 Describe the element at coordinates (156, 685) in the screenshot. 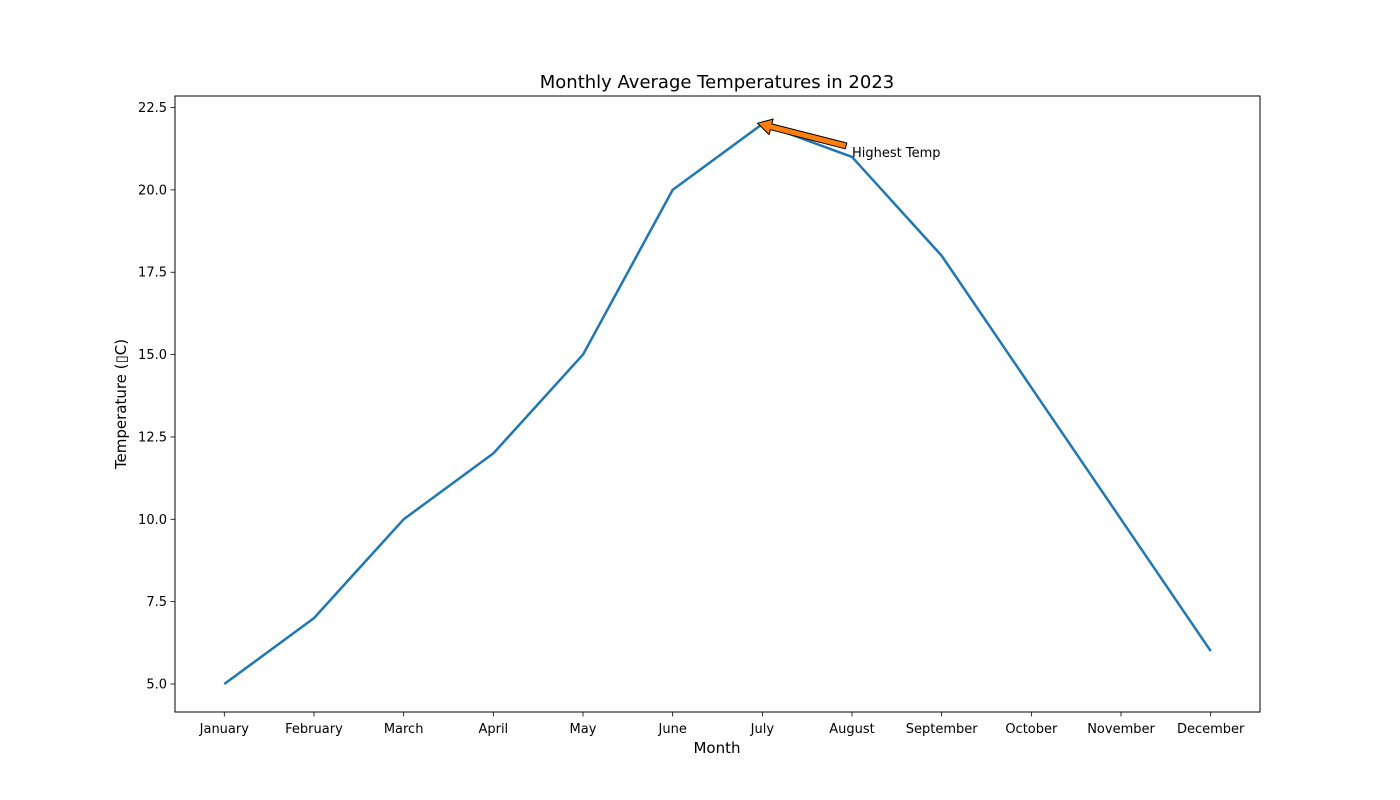

I see `y-tick-label: 5.0` at that location.